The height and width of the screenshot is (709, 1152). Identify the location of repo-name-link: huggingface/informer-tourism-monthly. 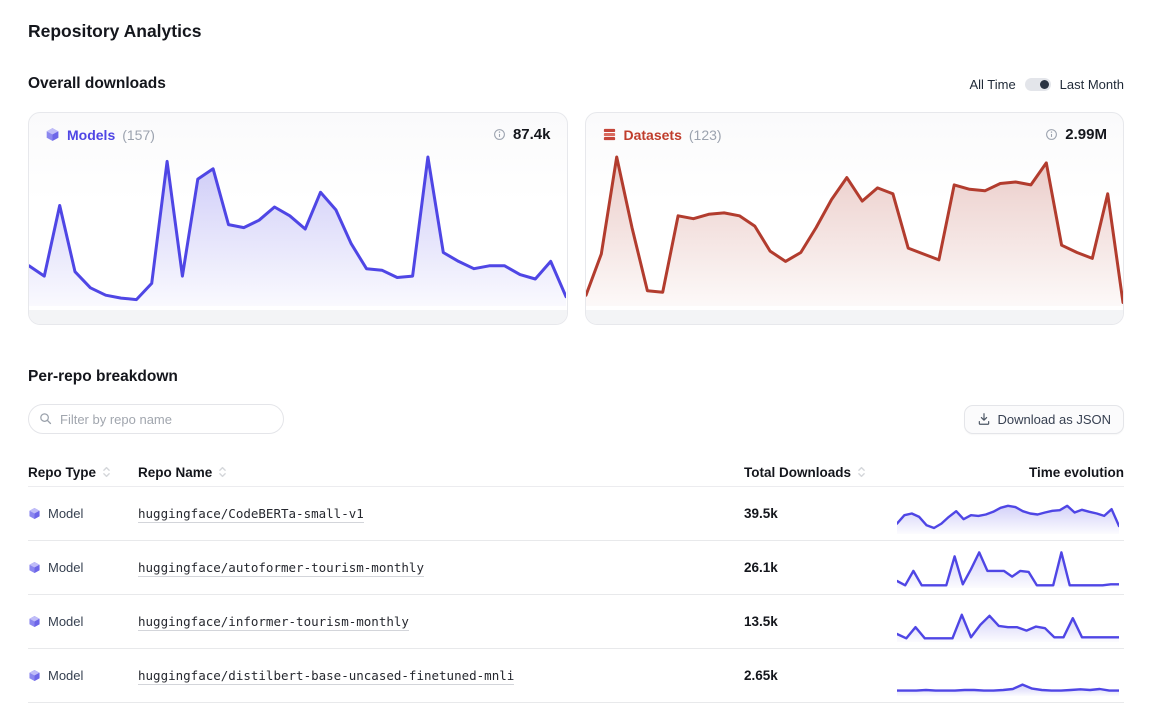
(273, 622).